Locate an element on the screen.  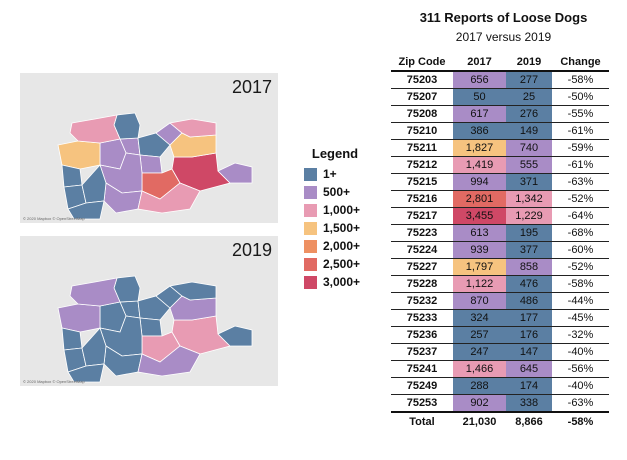
value-2017-cell: 288 is located at coordinates (479, 386).